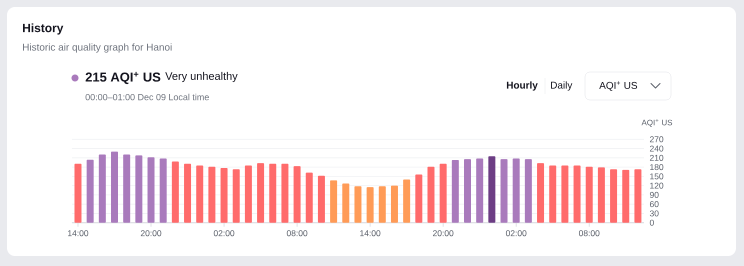  What do you see at coordinates (43, 29) in the screenshot?
I see `chart-title: History` at bounding box center [43, 29].